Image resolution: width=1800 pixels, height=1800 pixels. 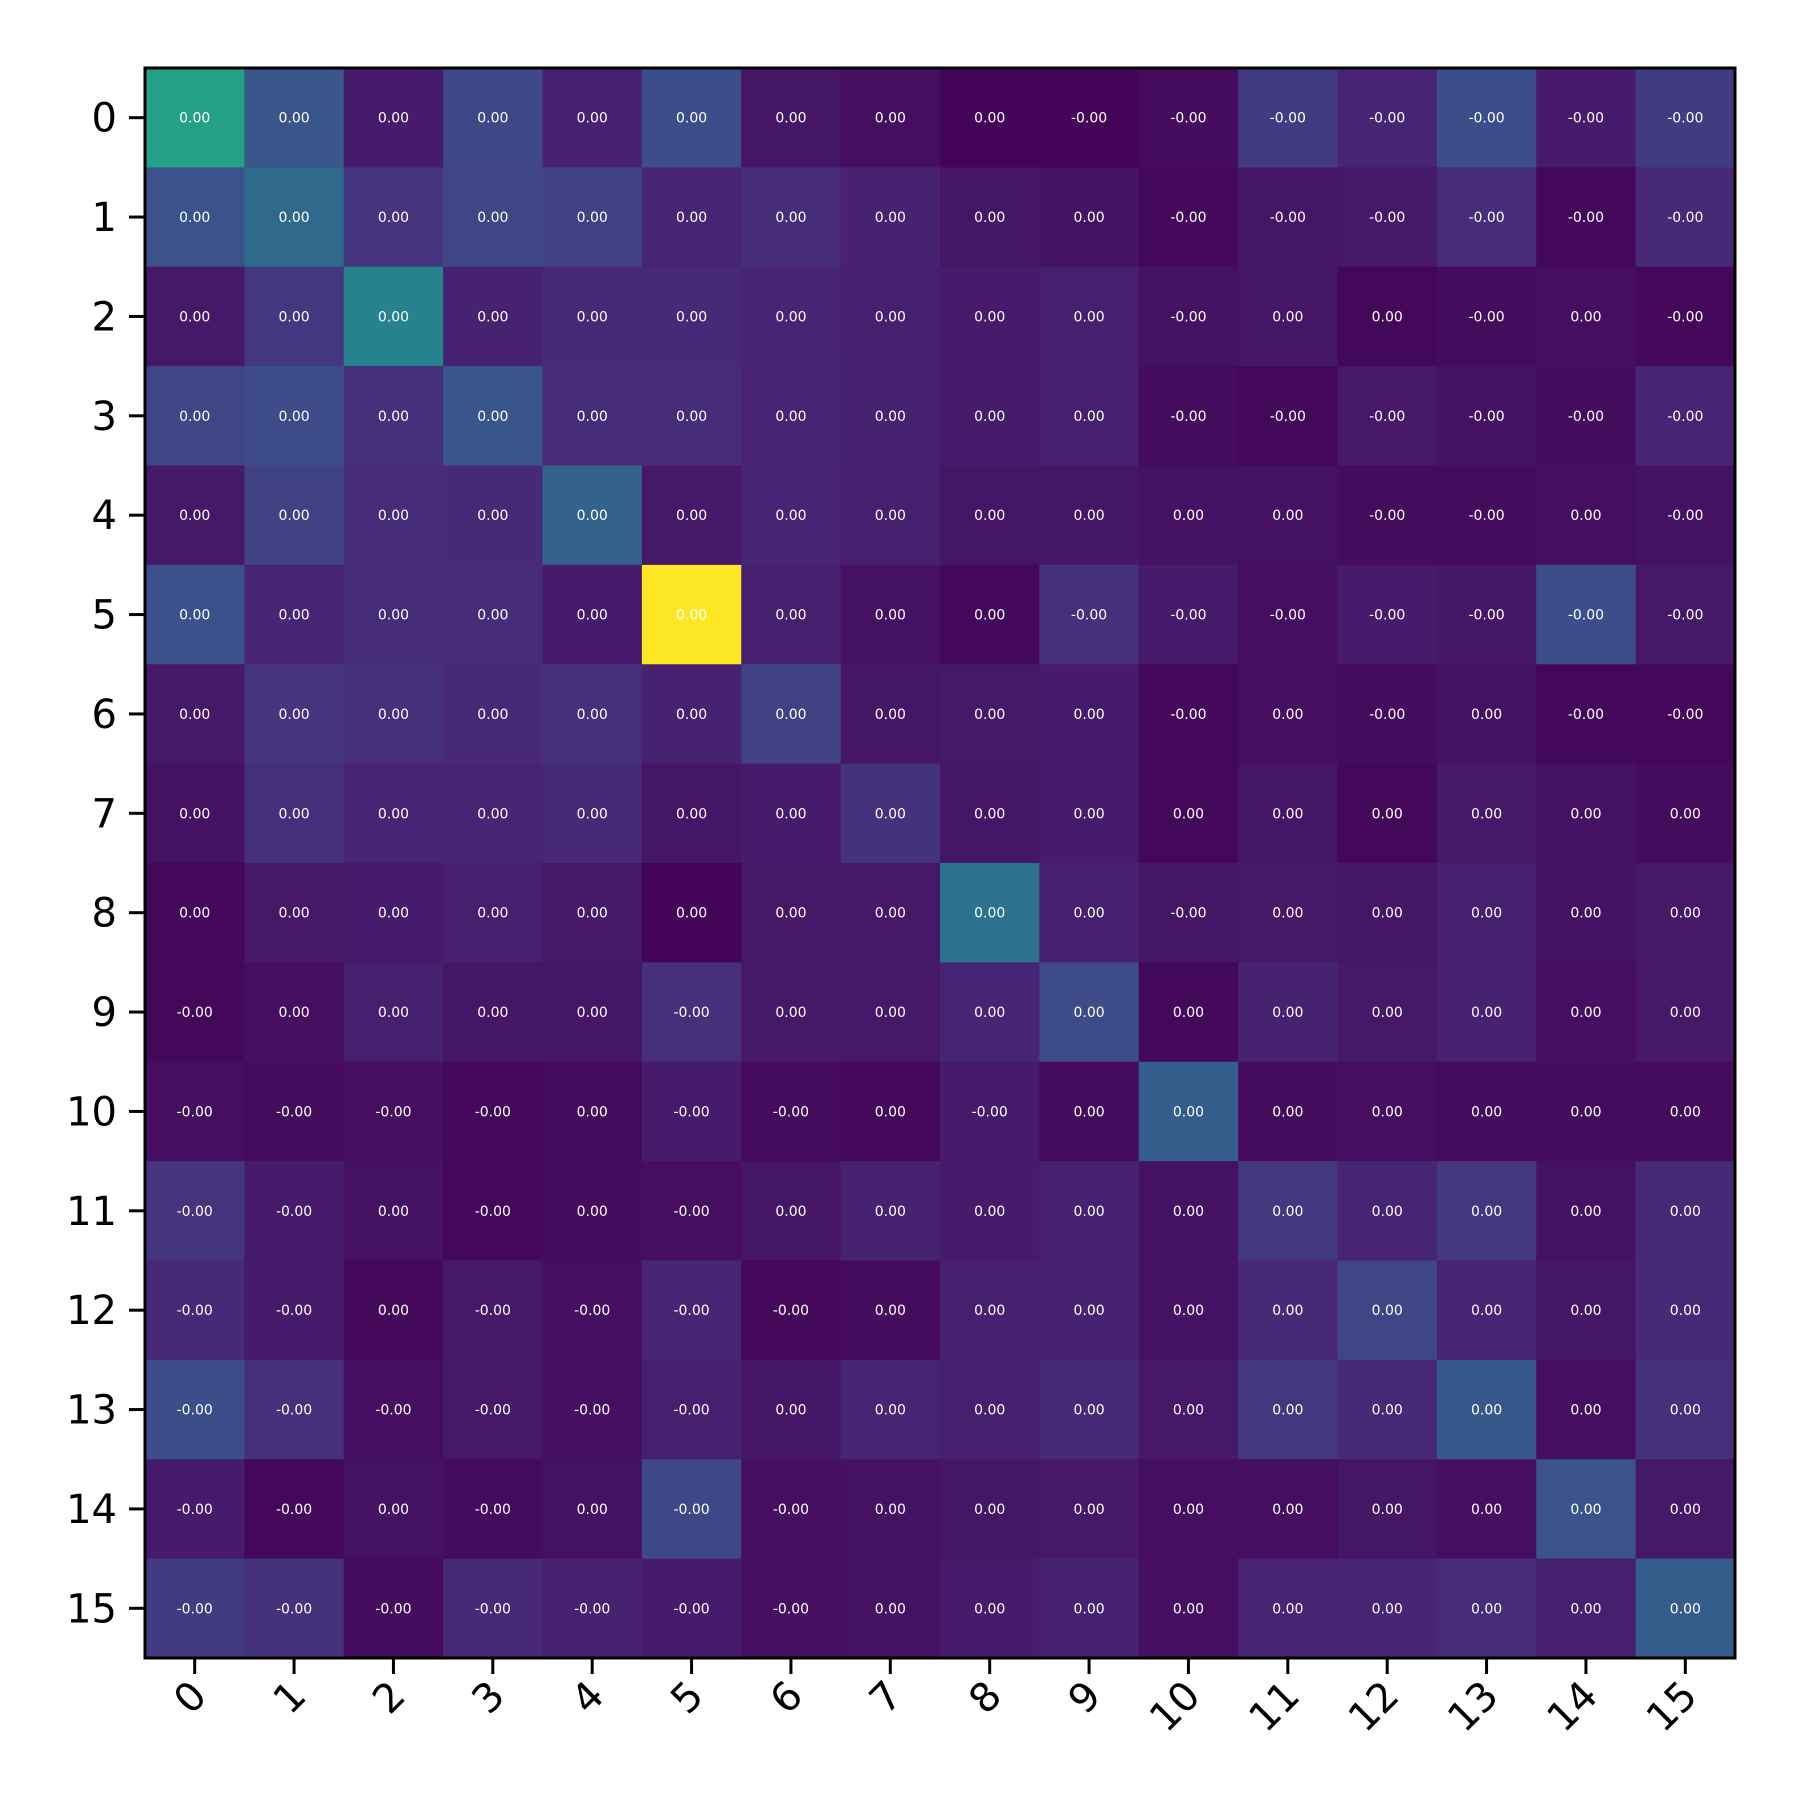 What do you see at coordinates (592, 1509) in the screenshot?
I see `heatmap-cell-r14-c4` at bounding box center [592, 1509].